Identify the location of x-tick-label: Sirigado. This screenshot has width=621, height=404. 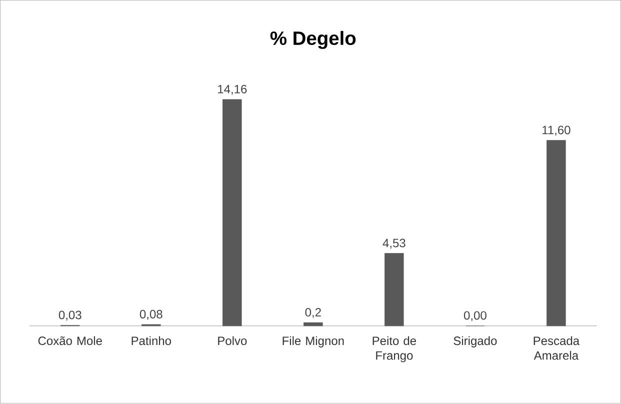
(475, 342).